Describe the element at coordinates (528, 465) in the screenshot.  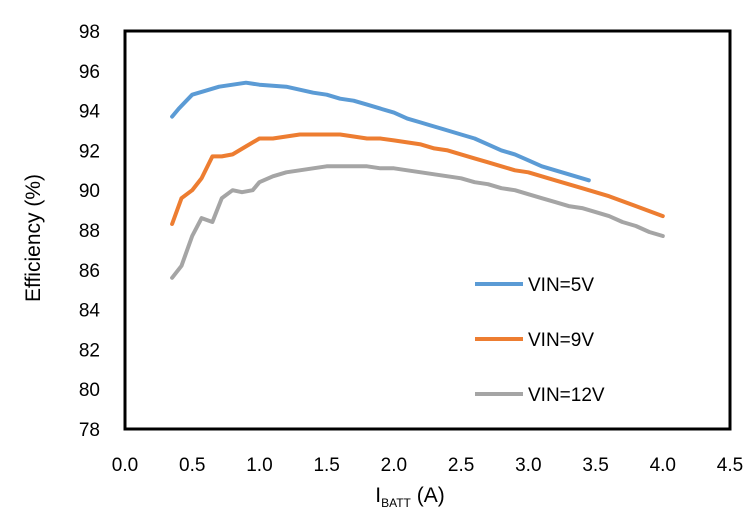
I see `x-tick-label: 3.0` at that location.